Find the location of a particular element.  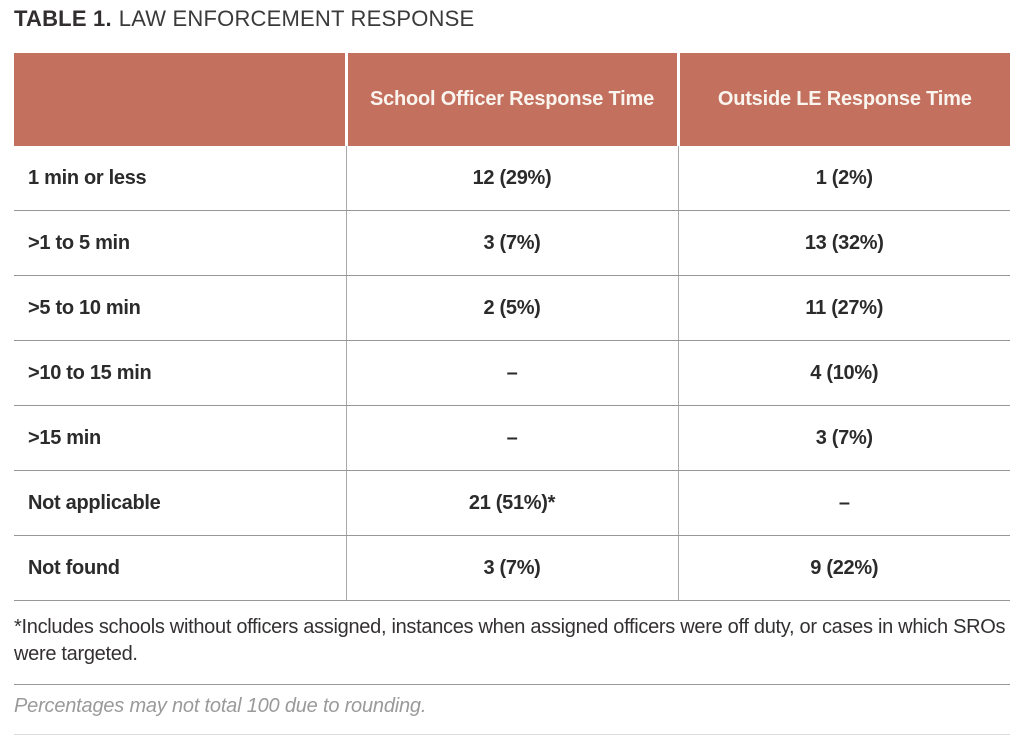

cell-outside-le: 3 (7%) is located at coordinates (843, 438).